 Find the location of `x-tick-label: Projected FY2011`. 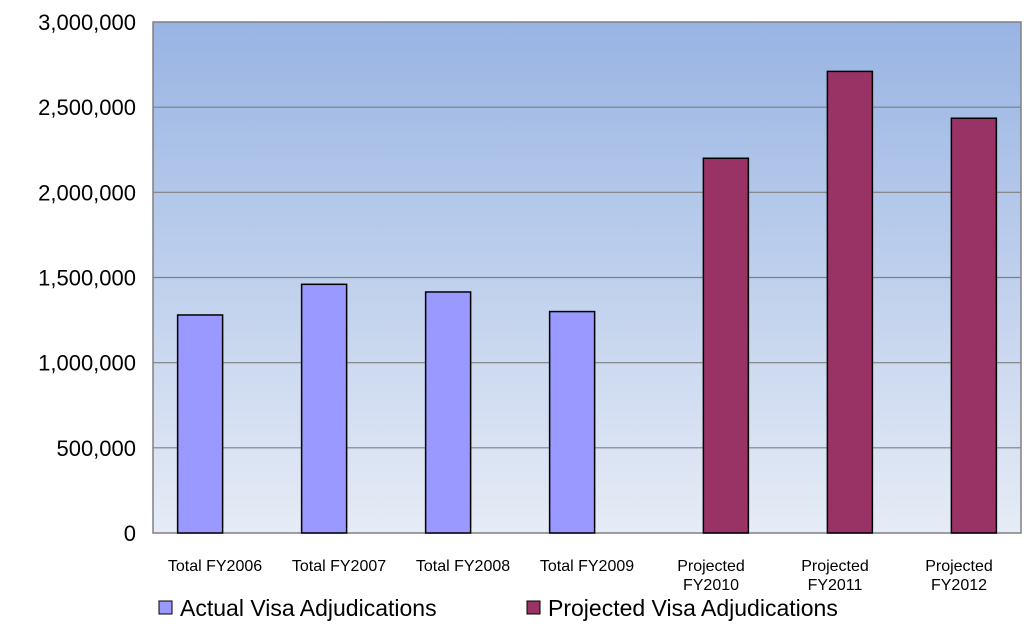

x-tick-label: Projected FY2011 is located at coordinates (835, 576).